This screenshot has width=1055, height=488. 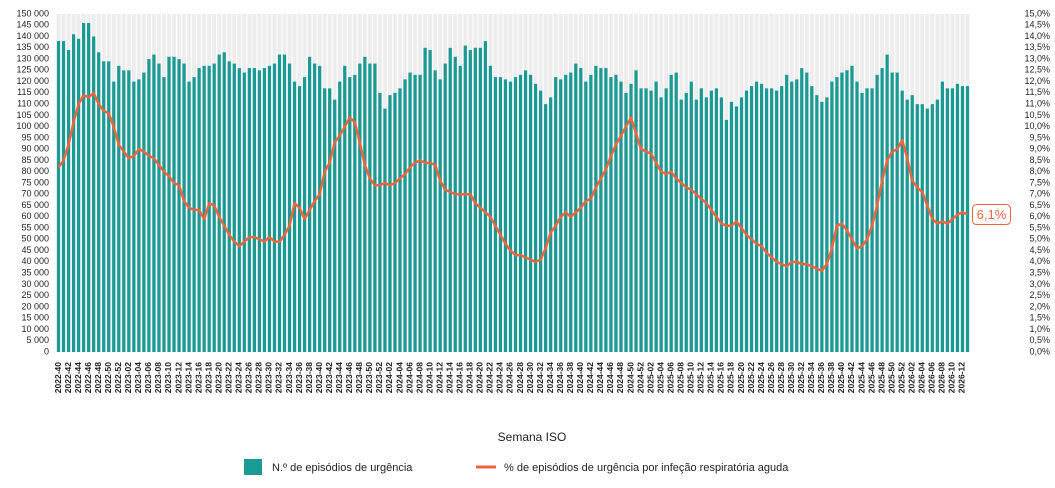 I want to click on x-tick-label: 2025-38, so click(x=831, y=377).